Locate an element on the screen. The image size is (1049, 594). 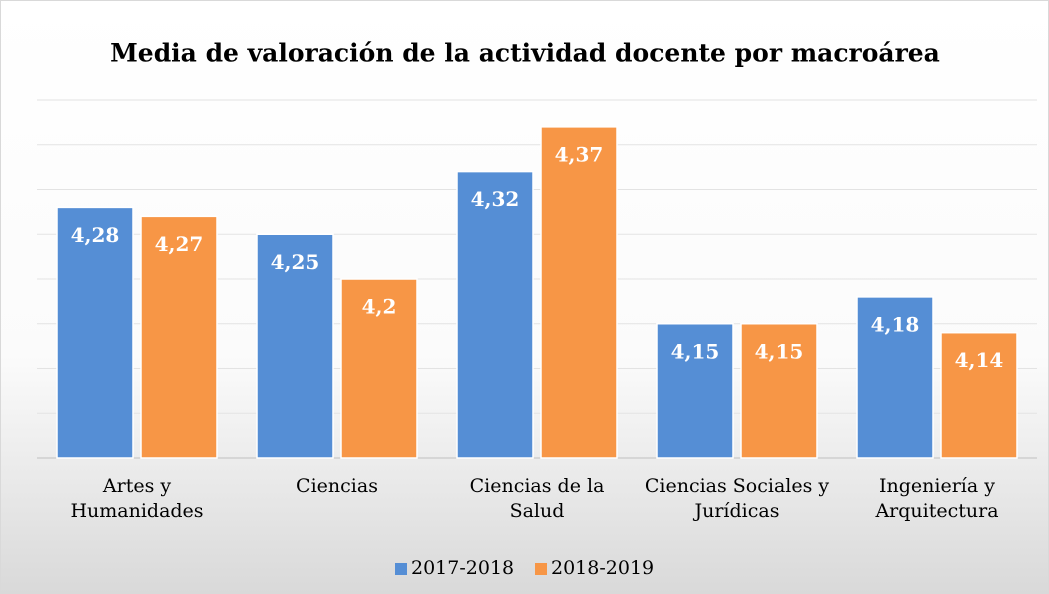
legend-label: 2017-2018 is located at coordinates (462, 568).